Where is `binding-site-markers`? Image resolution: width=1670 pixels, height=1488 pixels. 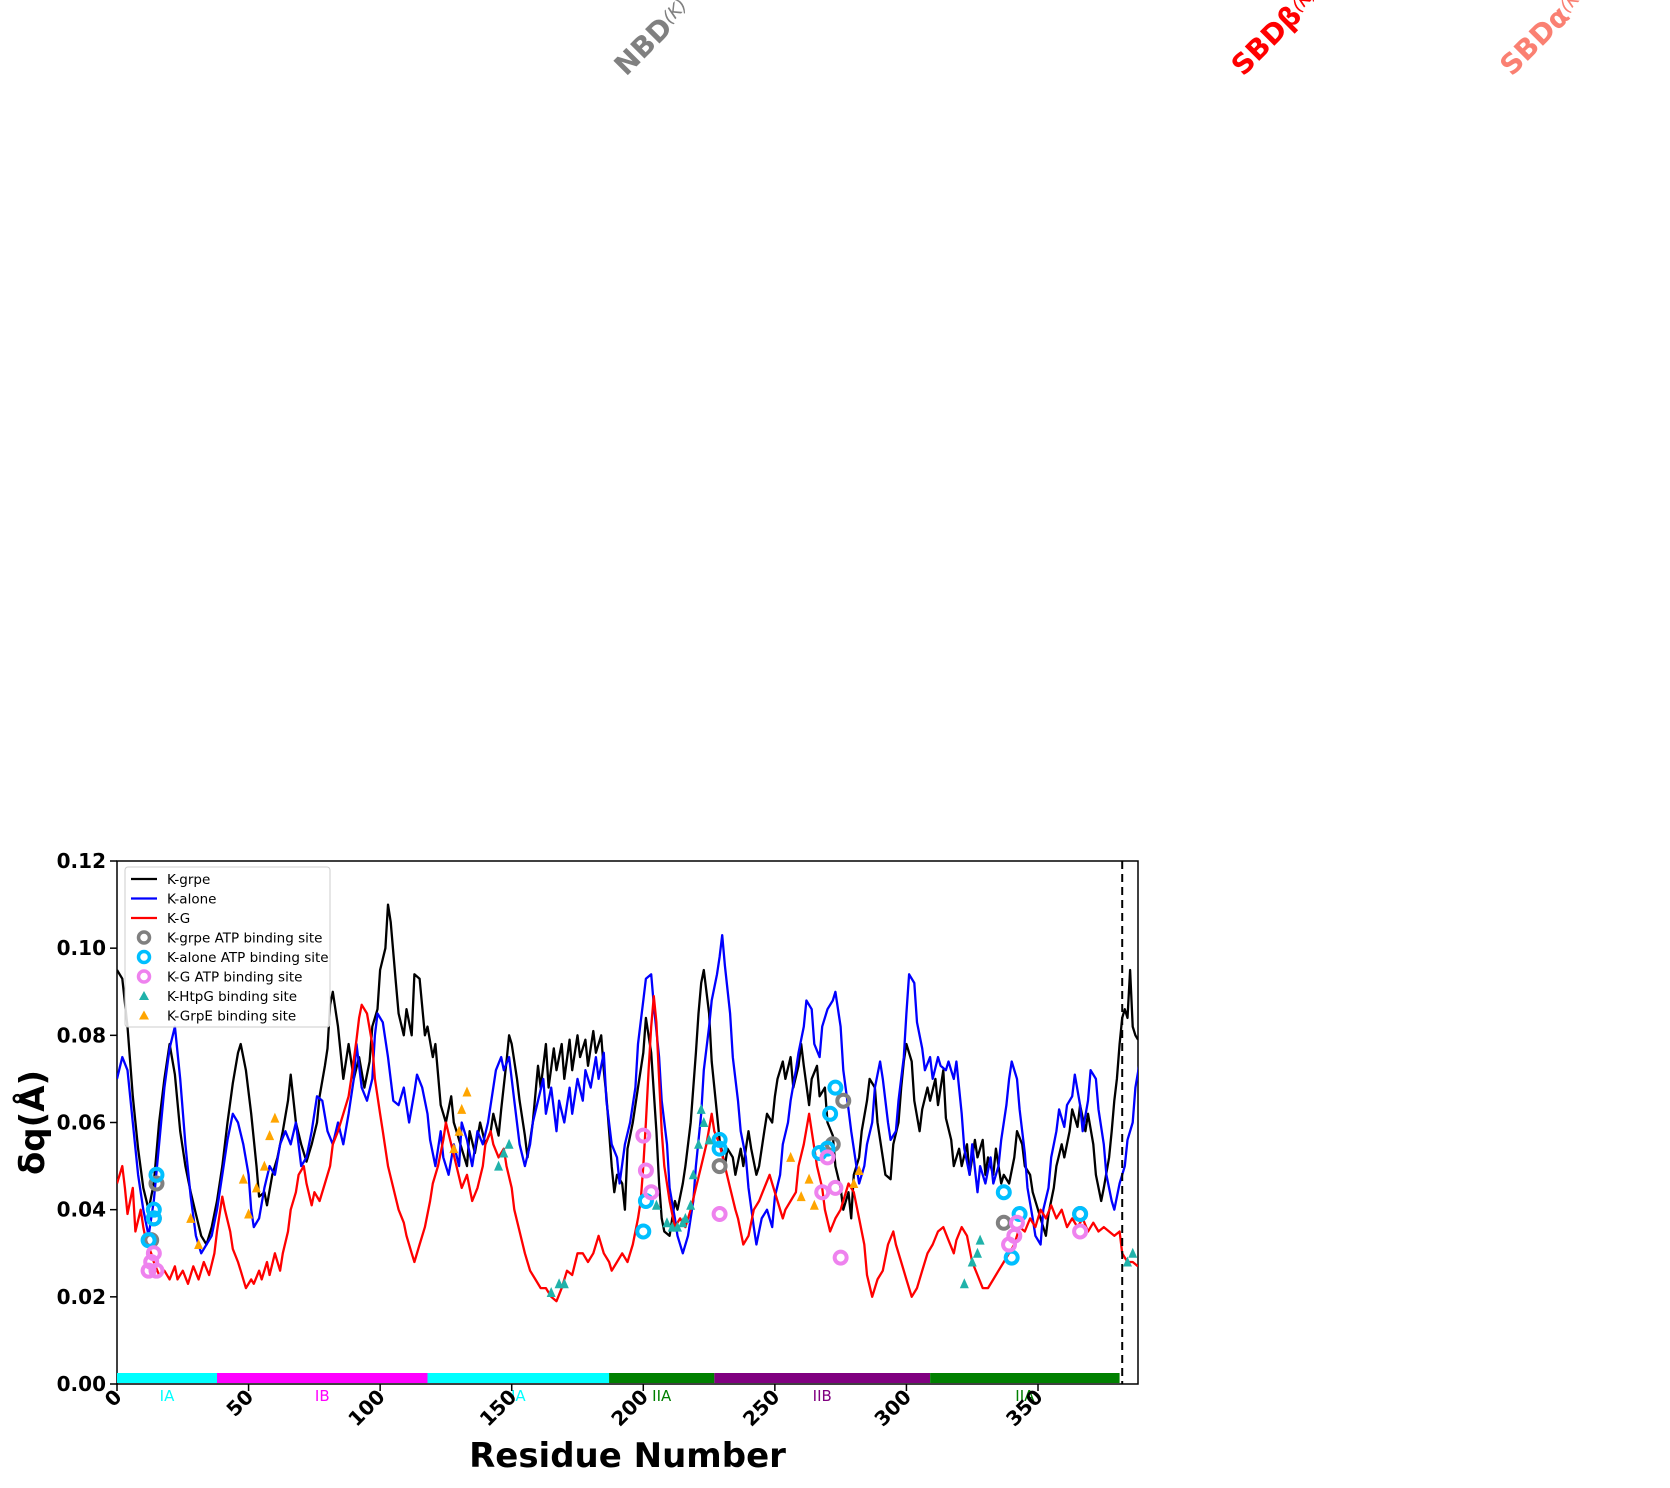
binding-site-markers is located at coordinates (639, 1188).